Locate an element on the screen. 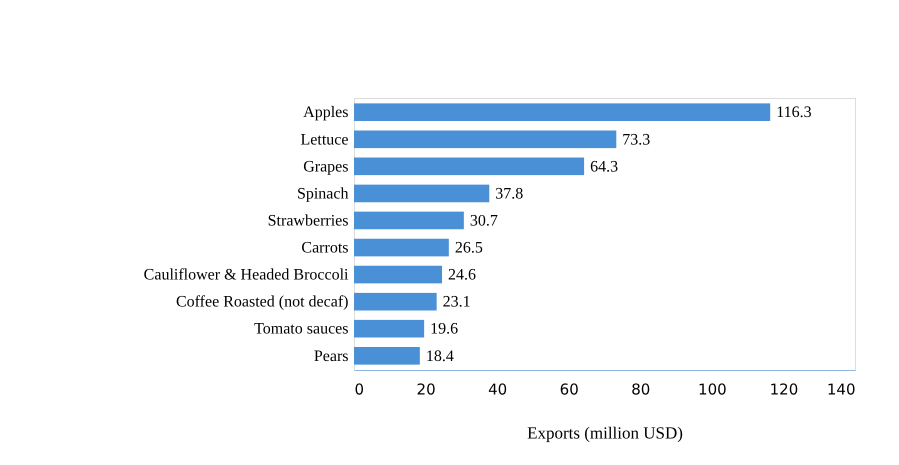 This screenshot has width=899, height=465. y-tick-label: Spinach is located at coordinates (322, 193).